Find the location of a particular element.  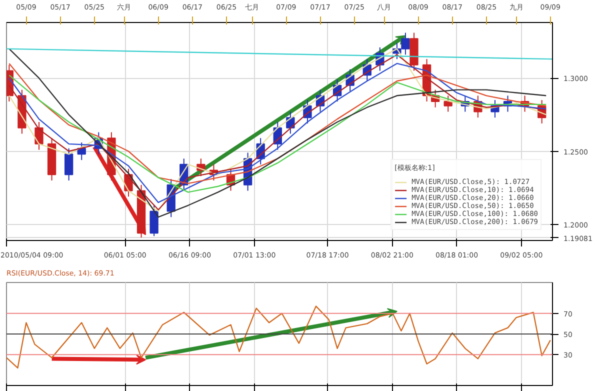

line-series is located at coordinates (278, 337).